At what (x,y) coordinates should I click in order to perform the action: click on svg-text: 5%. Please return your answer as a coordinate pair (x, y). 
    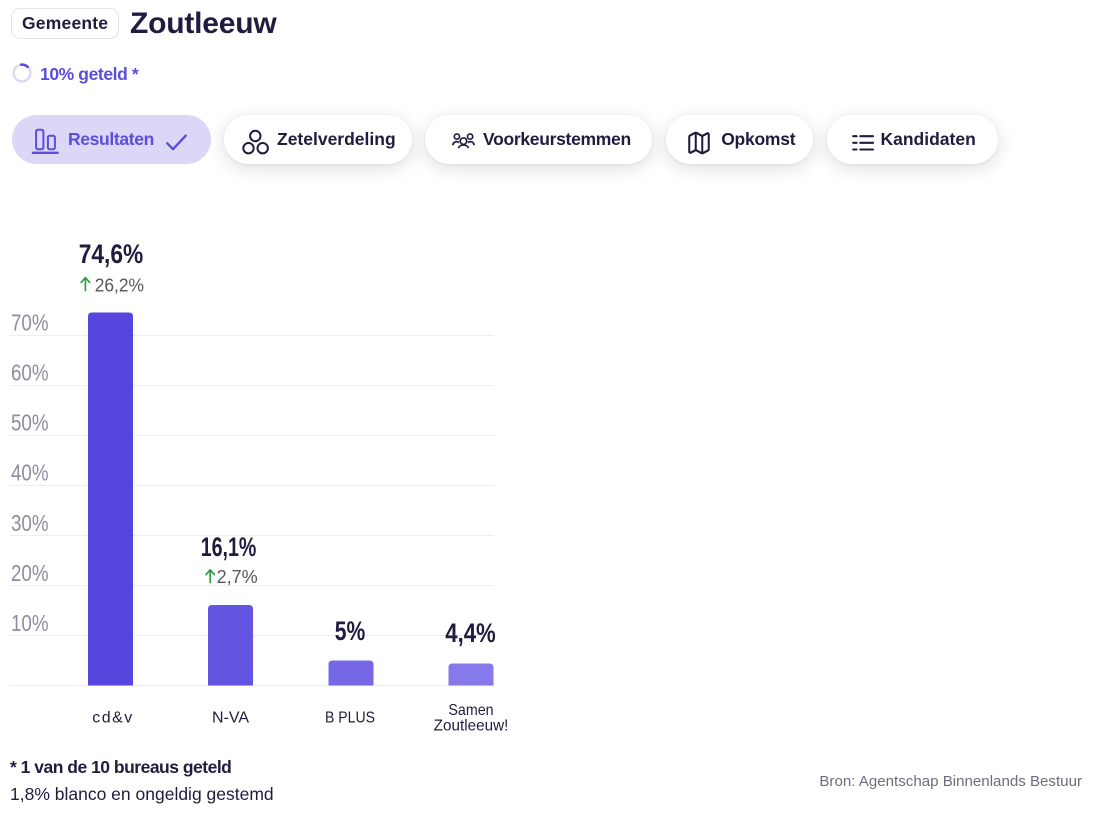
    Looking at the image, I should click on (350, 631).